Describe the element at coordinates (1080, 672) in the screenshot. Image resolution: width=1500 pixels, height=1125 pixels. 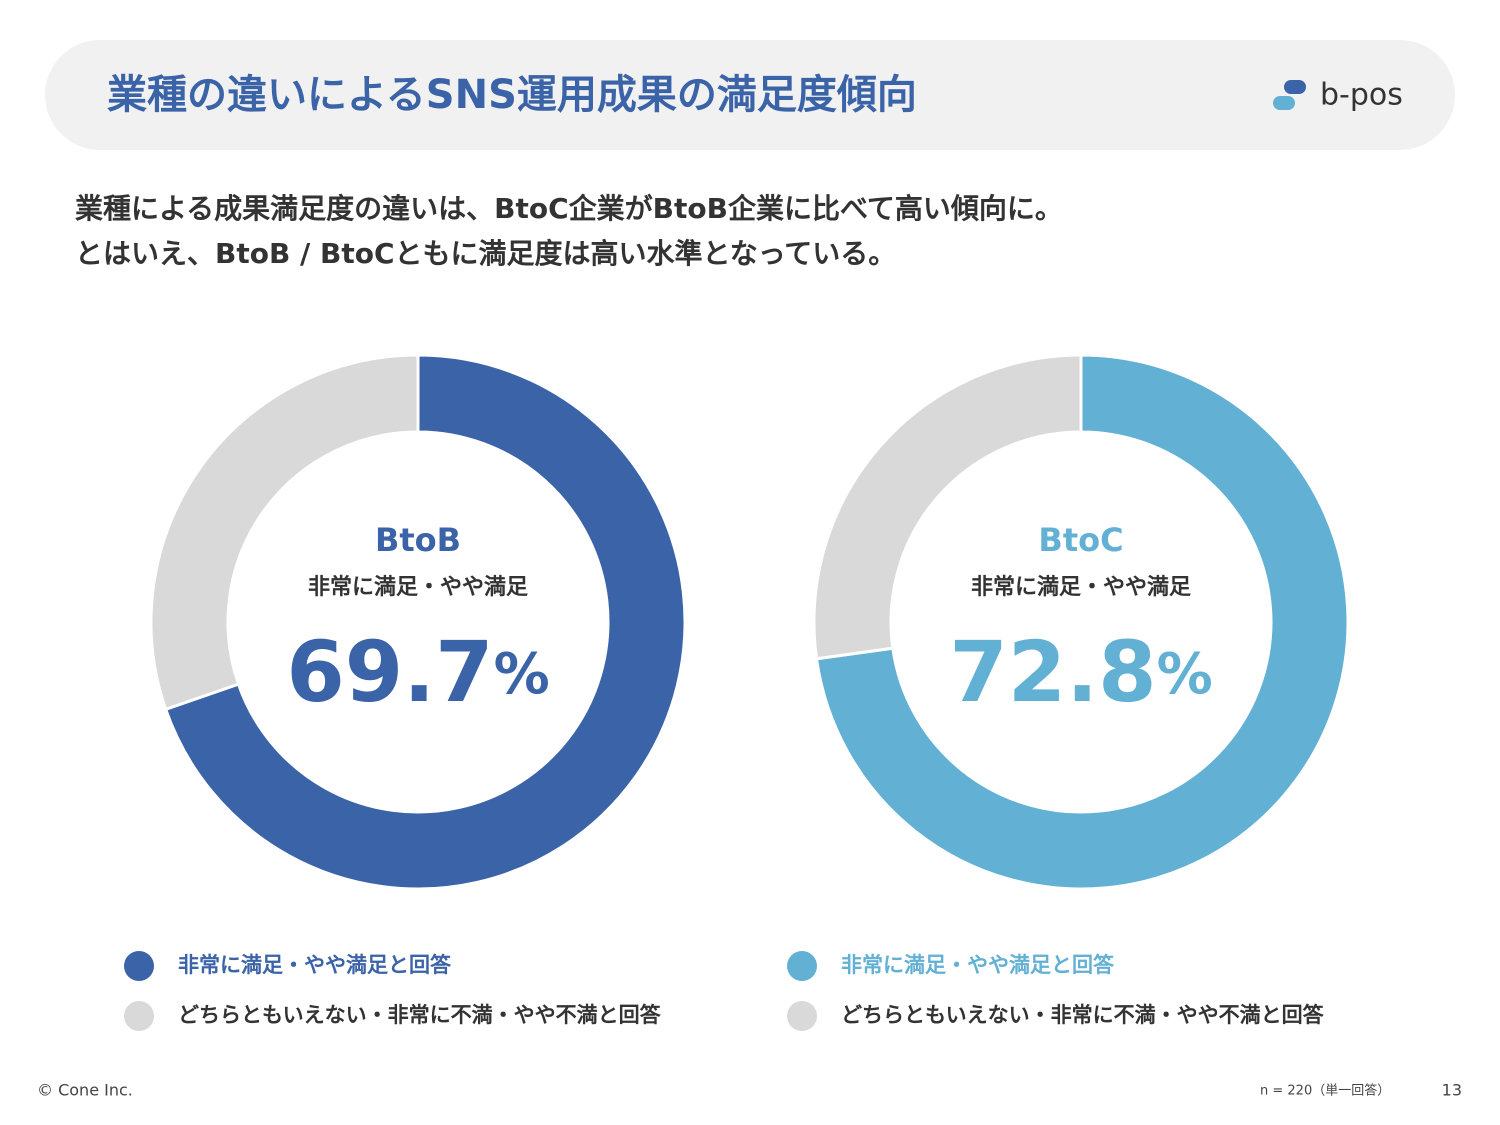
I see `center-value: 72.8%` at that location.